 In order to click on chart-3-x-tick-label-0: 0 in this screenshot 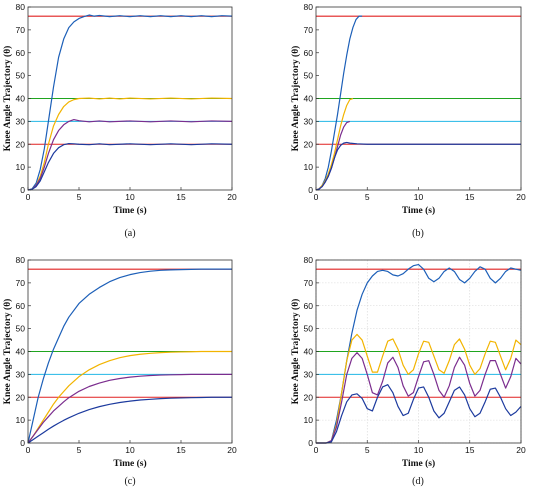, I will do `click(316, 450)`.